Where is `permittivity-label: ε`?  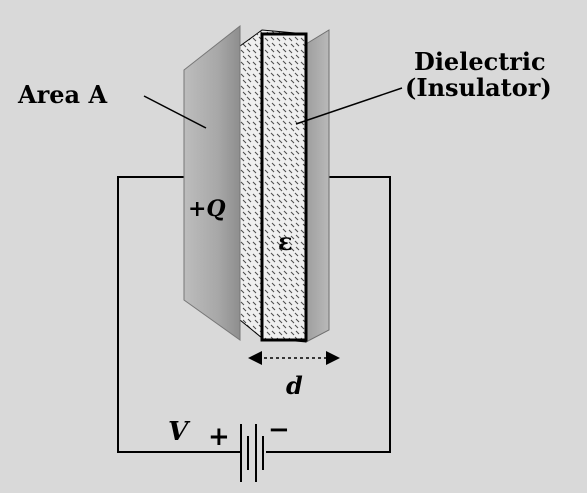 permittivity-label: ε is located at coordinates (285, 241).